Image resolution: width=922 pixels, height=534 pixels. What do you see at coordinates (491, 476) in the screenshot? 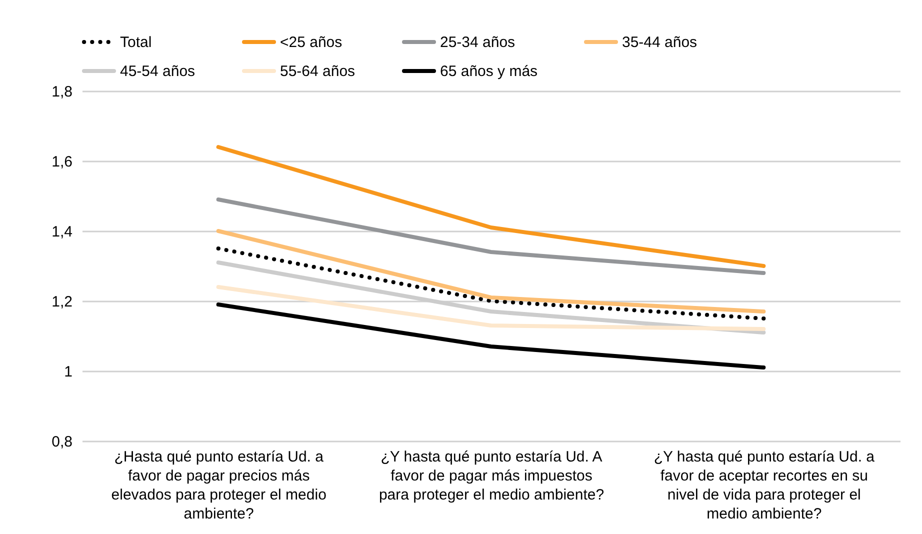
I see `x-tick-label: ¿Y hasta qué punto estaría Ud. A favor de pagar más impuestos para proteger el medio ambiente?` at bounding box center [491, 476].